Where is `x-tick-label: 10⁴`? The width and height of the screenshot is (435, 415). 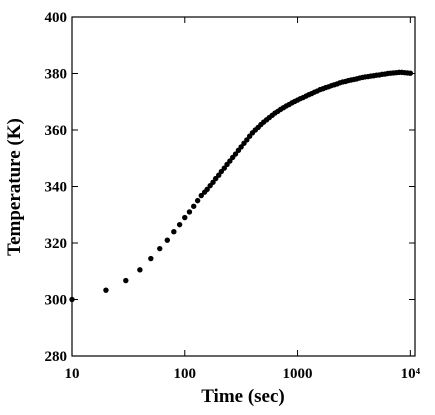
x-tick-label: 10⁴ is located at coordinates (411, 374).